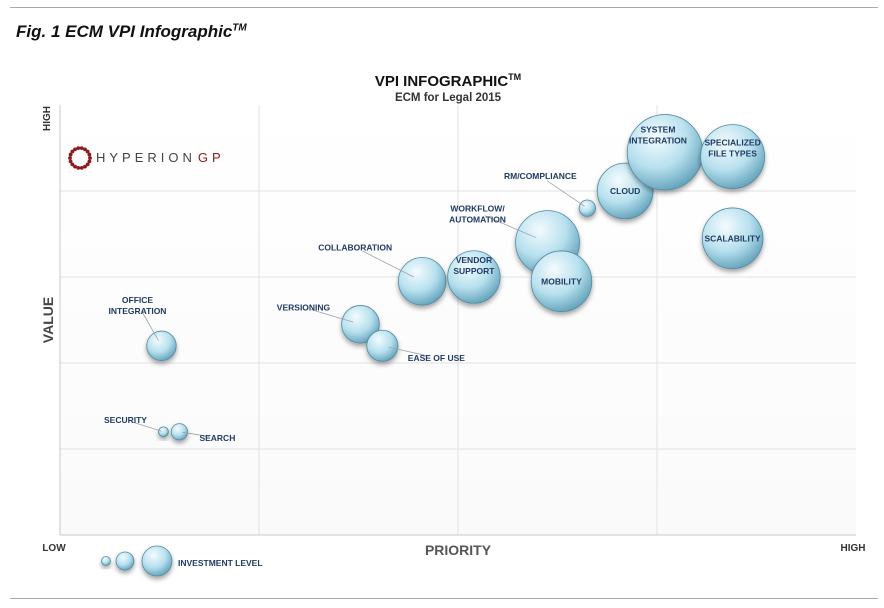 The image size is (884, 608). I want to click on x-axis-low-label: LOW, so click(54, 548).